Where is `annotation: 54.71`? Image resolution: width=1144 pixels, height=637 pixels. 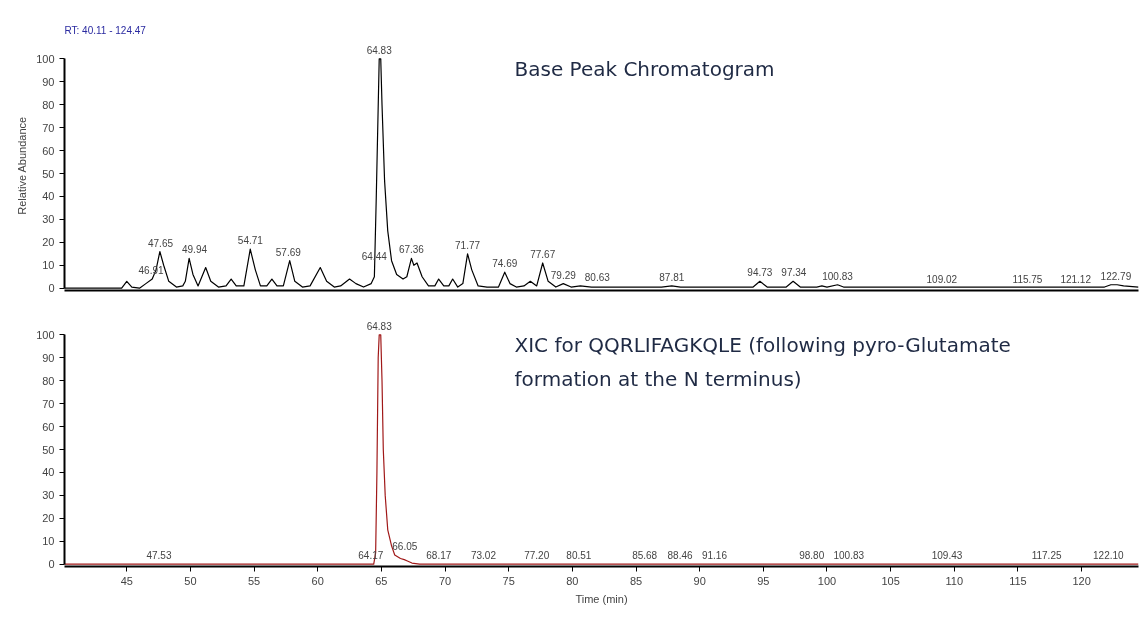 annotation: 54.71 is located at coordinates (250, 241).